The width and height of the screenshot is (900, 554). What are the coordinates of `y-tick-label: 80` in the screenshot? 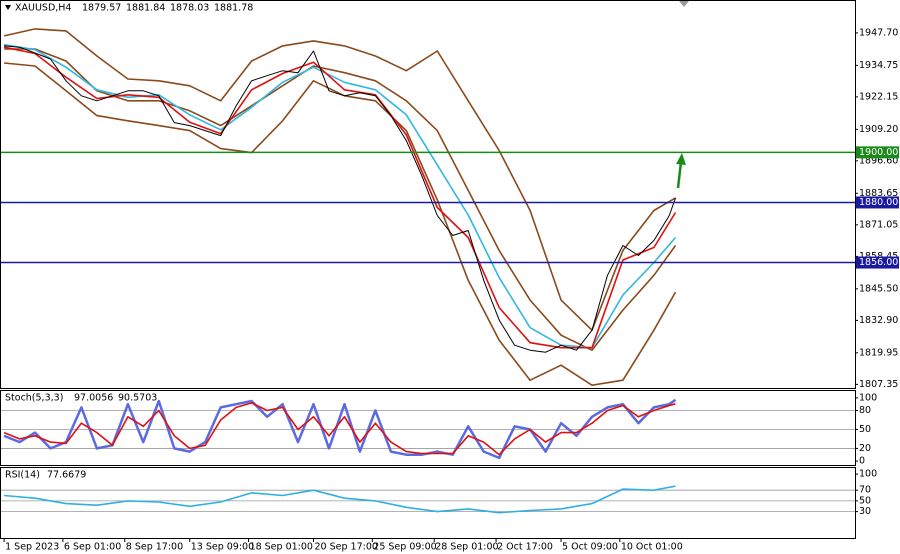 It's located at (865, 410).